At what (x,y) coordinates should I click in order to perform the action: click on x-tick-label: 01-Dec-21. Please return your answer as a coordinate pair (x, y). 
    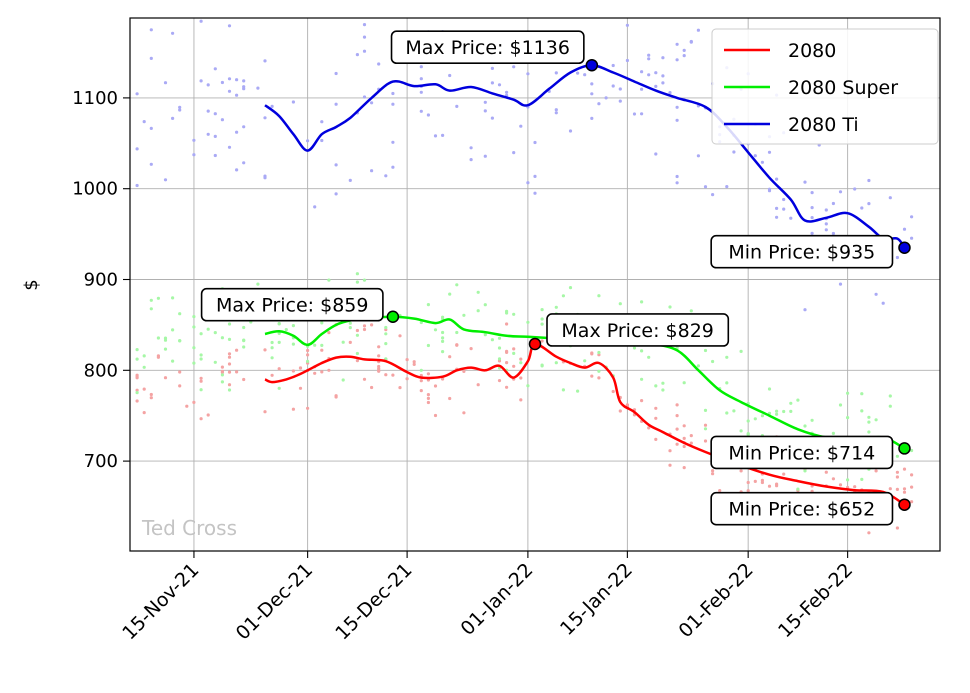
    Looking at the image, I should click on (274, 601).